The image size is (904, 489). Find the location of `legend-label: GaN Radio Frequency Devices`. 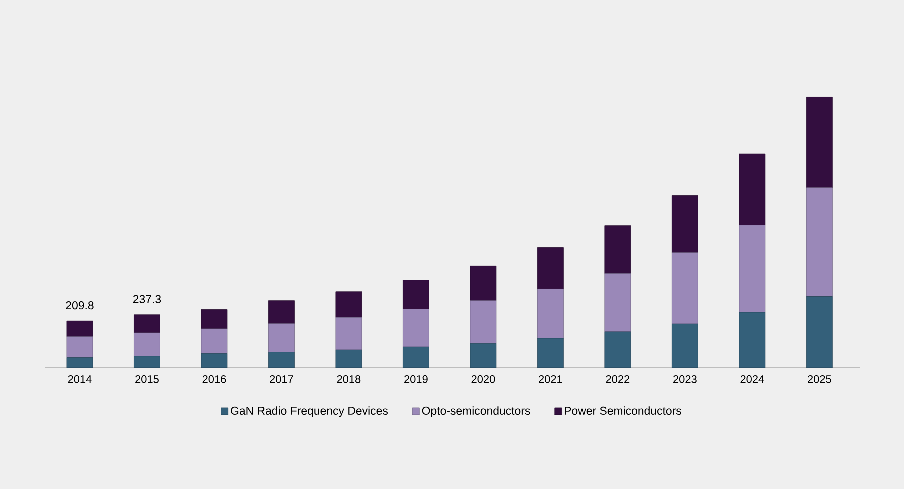

legend-label: GaN Radio Frequency Devices is located at coordinates (309, 412).